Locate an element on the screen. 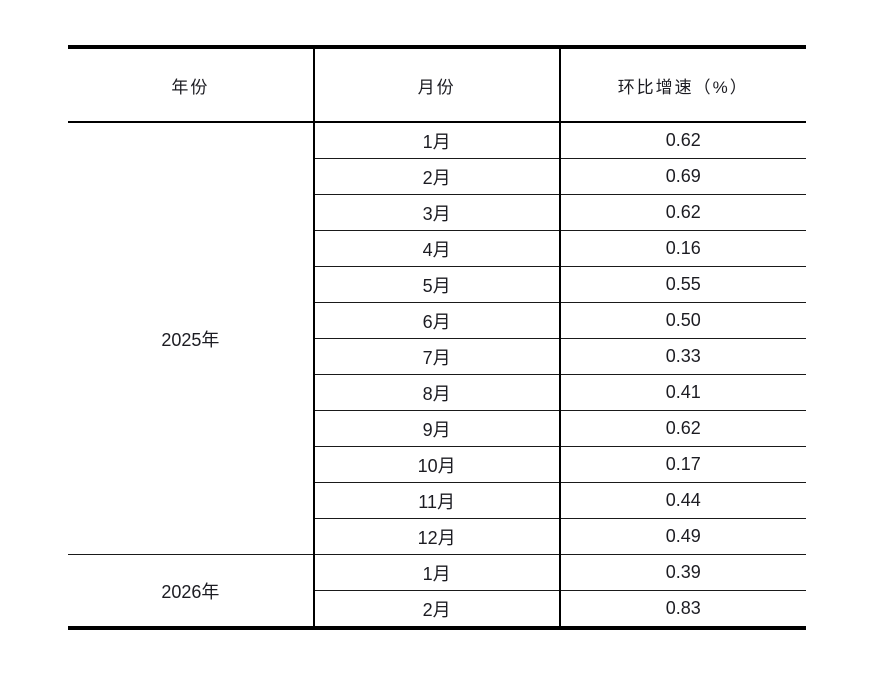 This screenshot has height=677, width=888. table-row: 2026年 1月 0.39 is located at coordinates (437, 578).